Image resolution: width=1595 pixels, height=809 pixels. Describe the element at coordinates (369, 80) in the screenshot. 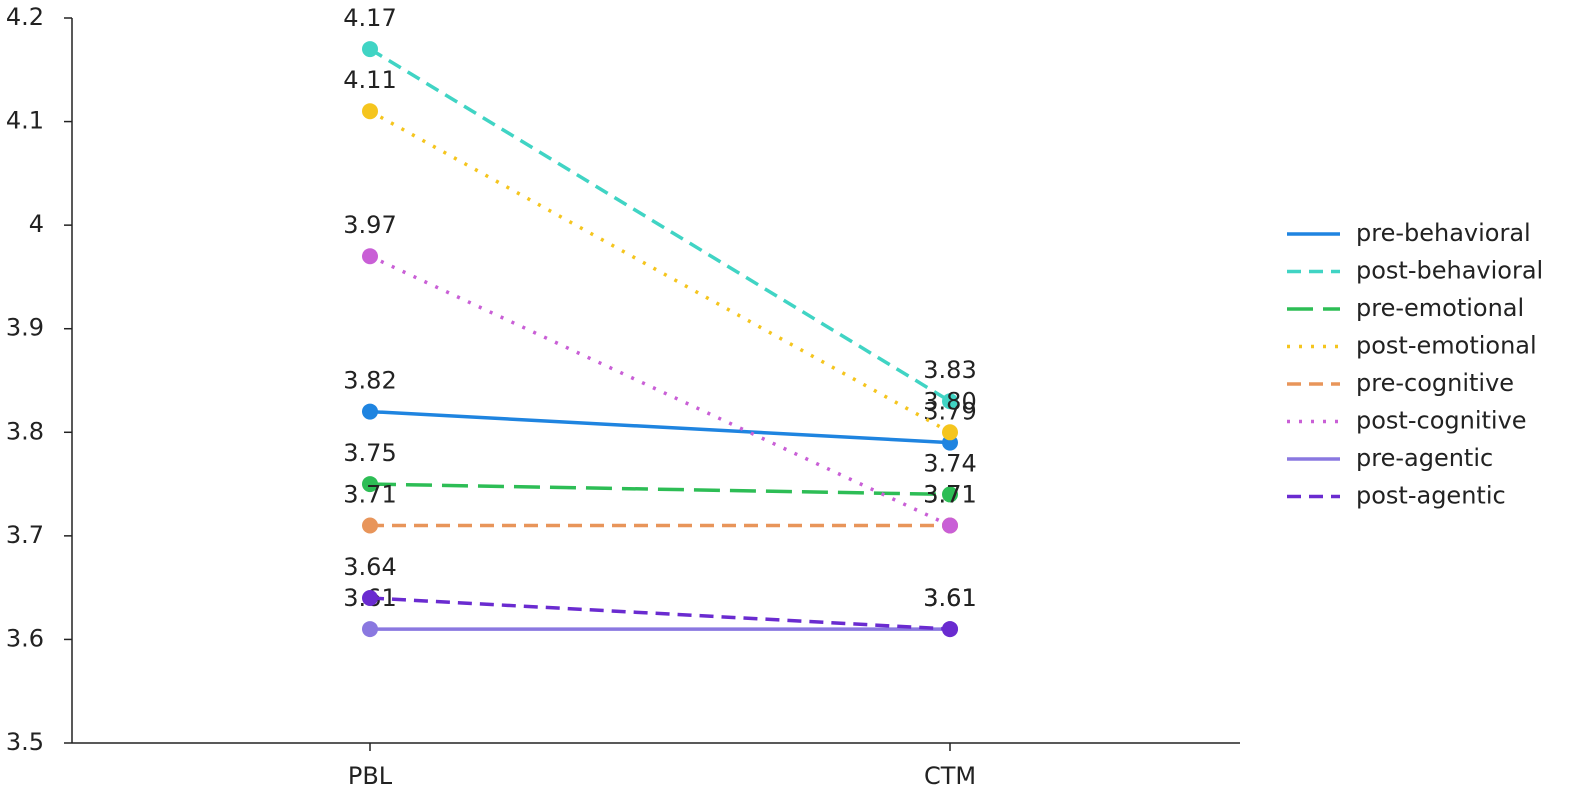

I see `data-label: 4.11` at that location.